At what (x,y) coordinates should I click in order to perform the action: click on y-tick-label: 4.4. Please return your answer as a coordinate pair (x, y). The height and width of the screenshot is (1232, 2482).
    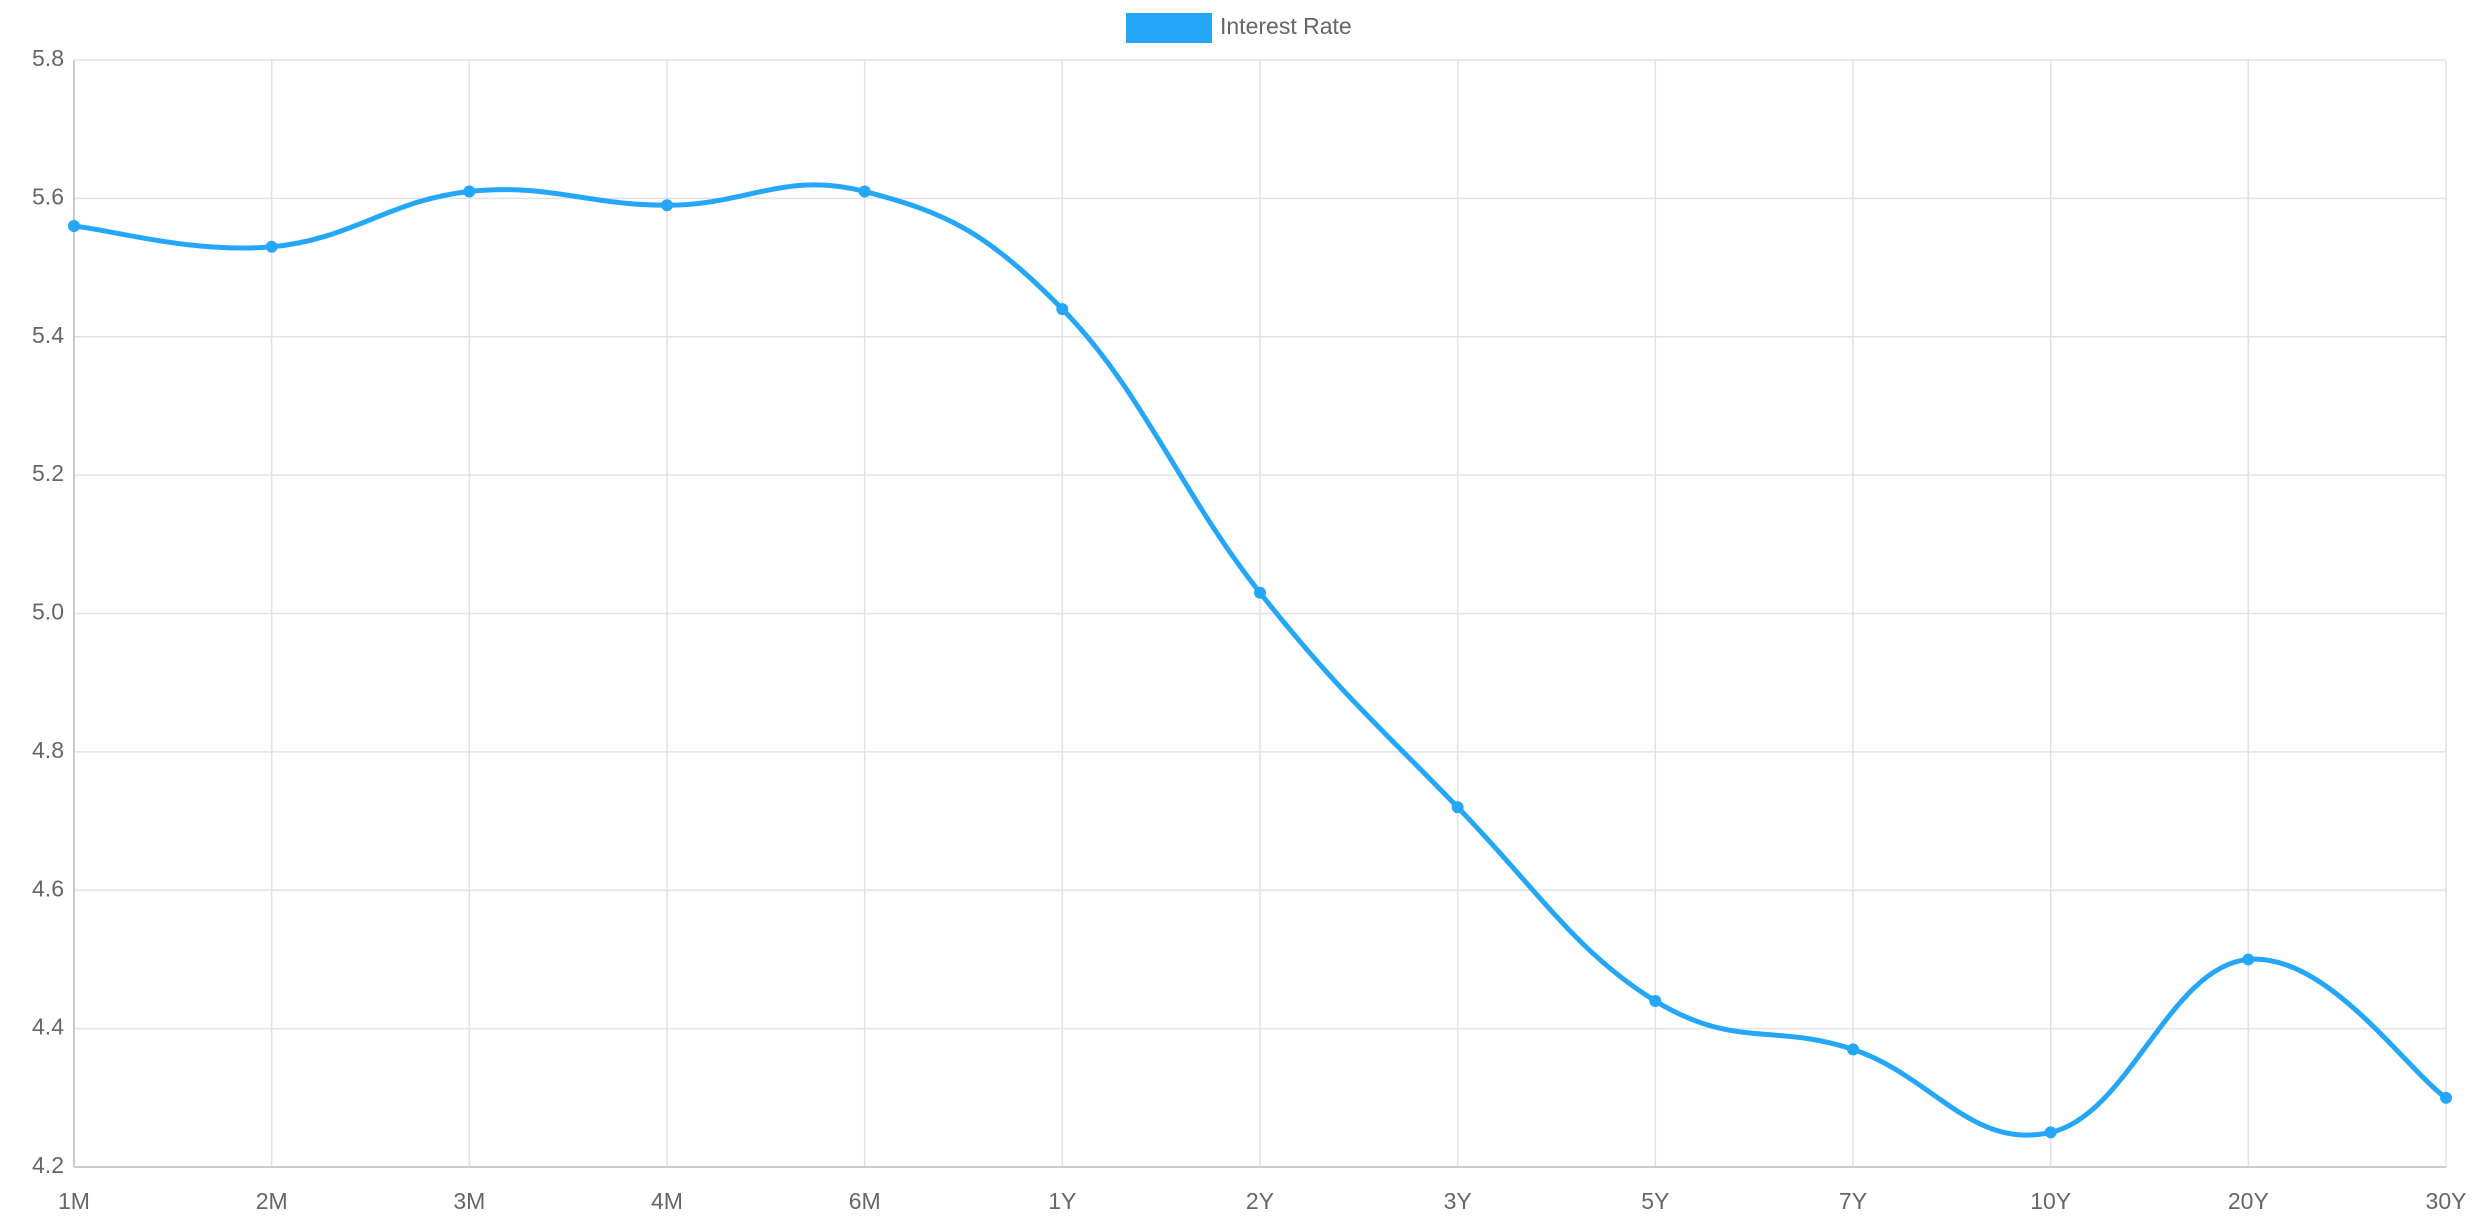
    Looking at the image, I should click on (48, 1027).